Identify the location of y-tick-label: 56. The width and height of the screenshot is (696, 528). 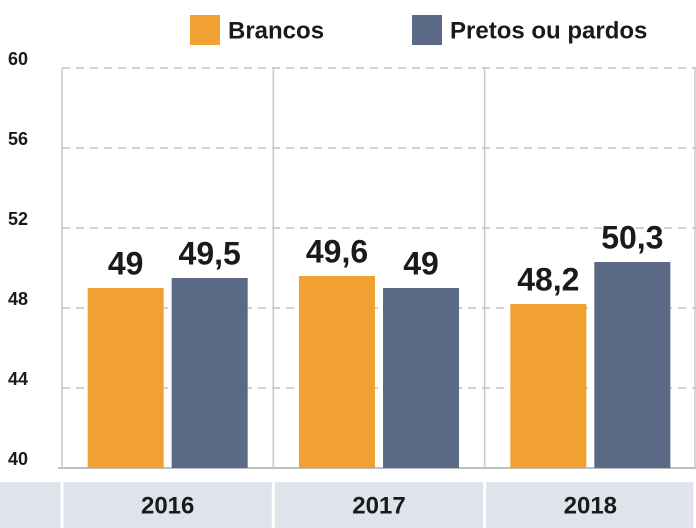
(18, 139).